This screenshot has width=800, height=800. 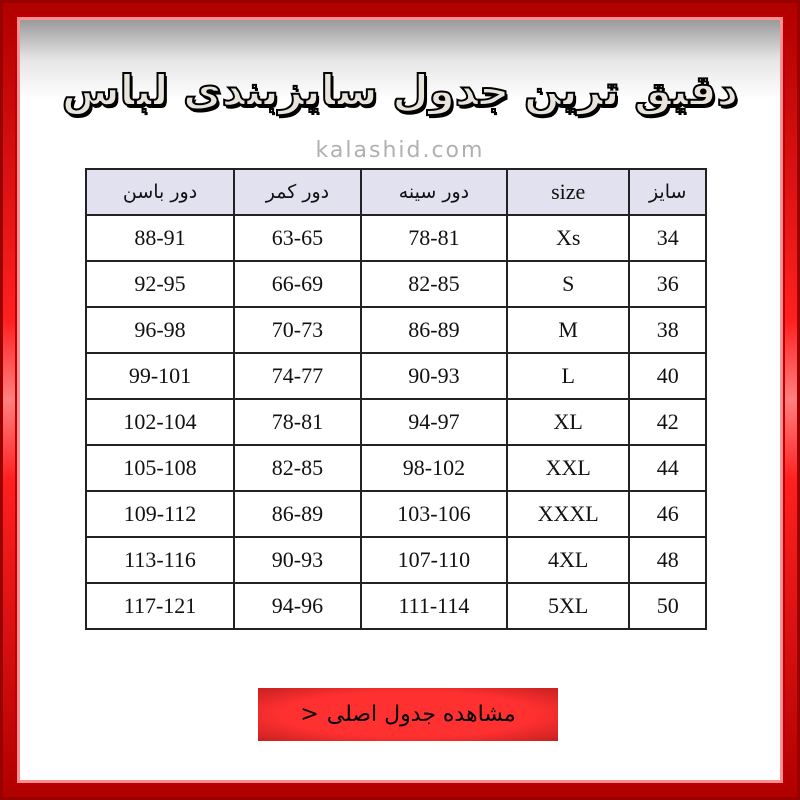 What do you see at coordinates (160, 330) in the screenshot?
I see `table-cell: 96-98` at bounding box center [160, 330].